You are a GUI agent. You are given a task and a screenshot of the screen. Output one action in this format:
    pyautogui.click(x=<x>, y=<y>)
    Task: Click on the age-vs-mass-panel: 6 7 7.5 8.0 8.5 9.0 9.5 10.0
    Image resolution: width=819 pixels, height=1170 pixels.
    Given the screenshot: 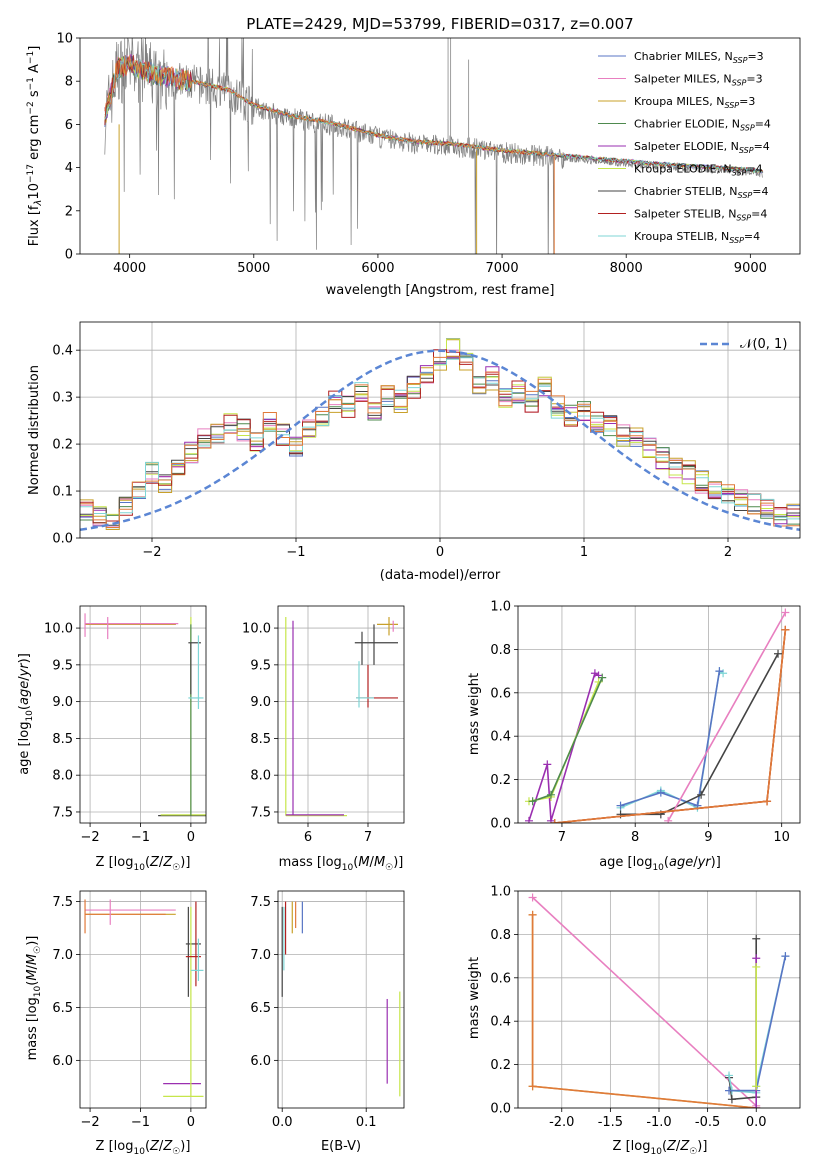 What is the action you would take?
    pyautogui.click(x=323, y=725)
    